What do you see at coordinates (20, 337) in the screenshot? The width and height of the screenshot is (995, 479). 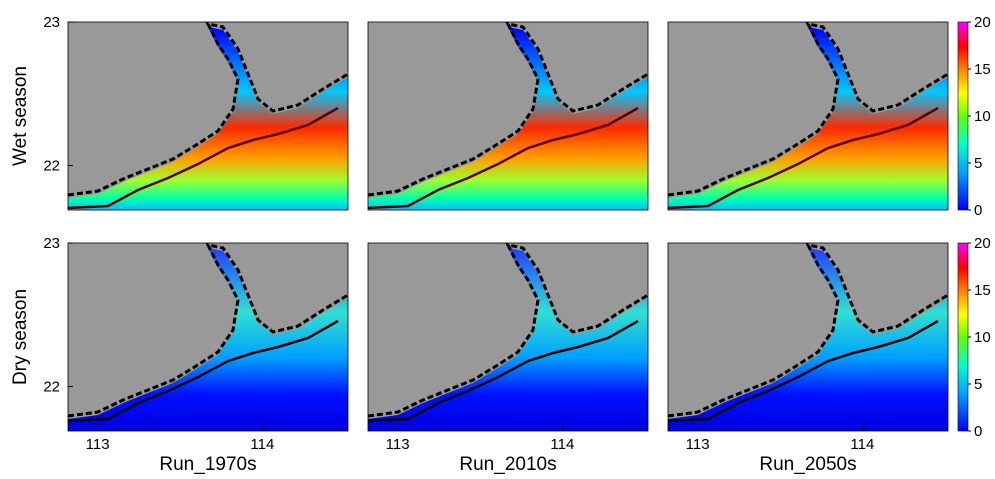 I see `row-label: Dry season` at bounding box center [20, 337].